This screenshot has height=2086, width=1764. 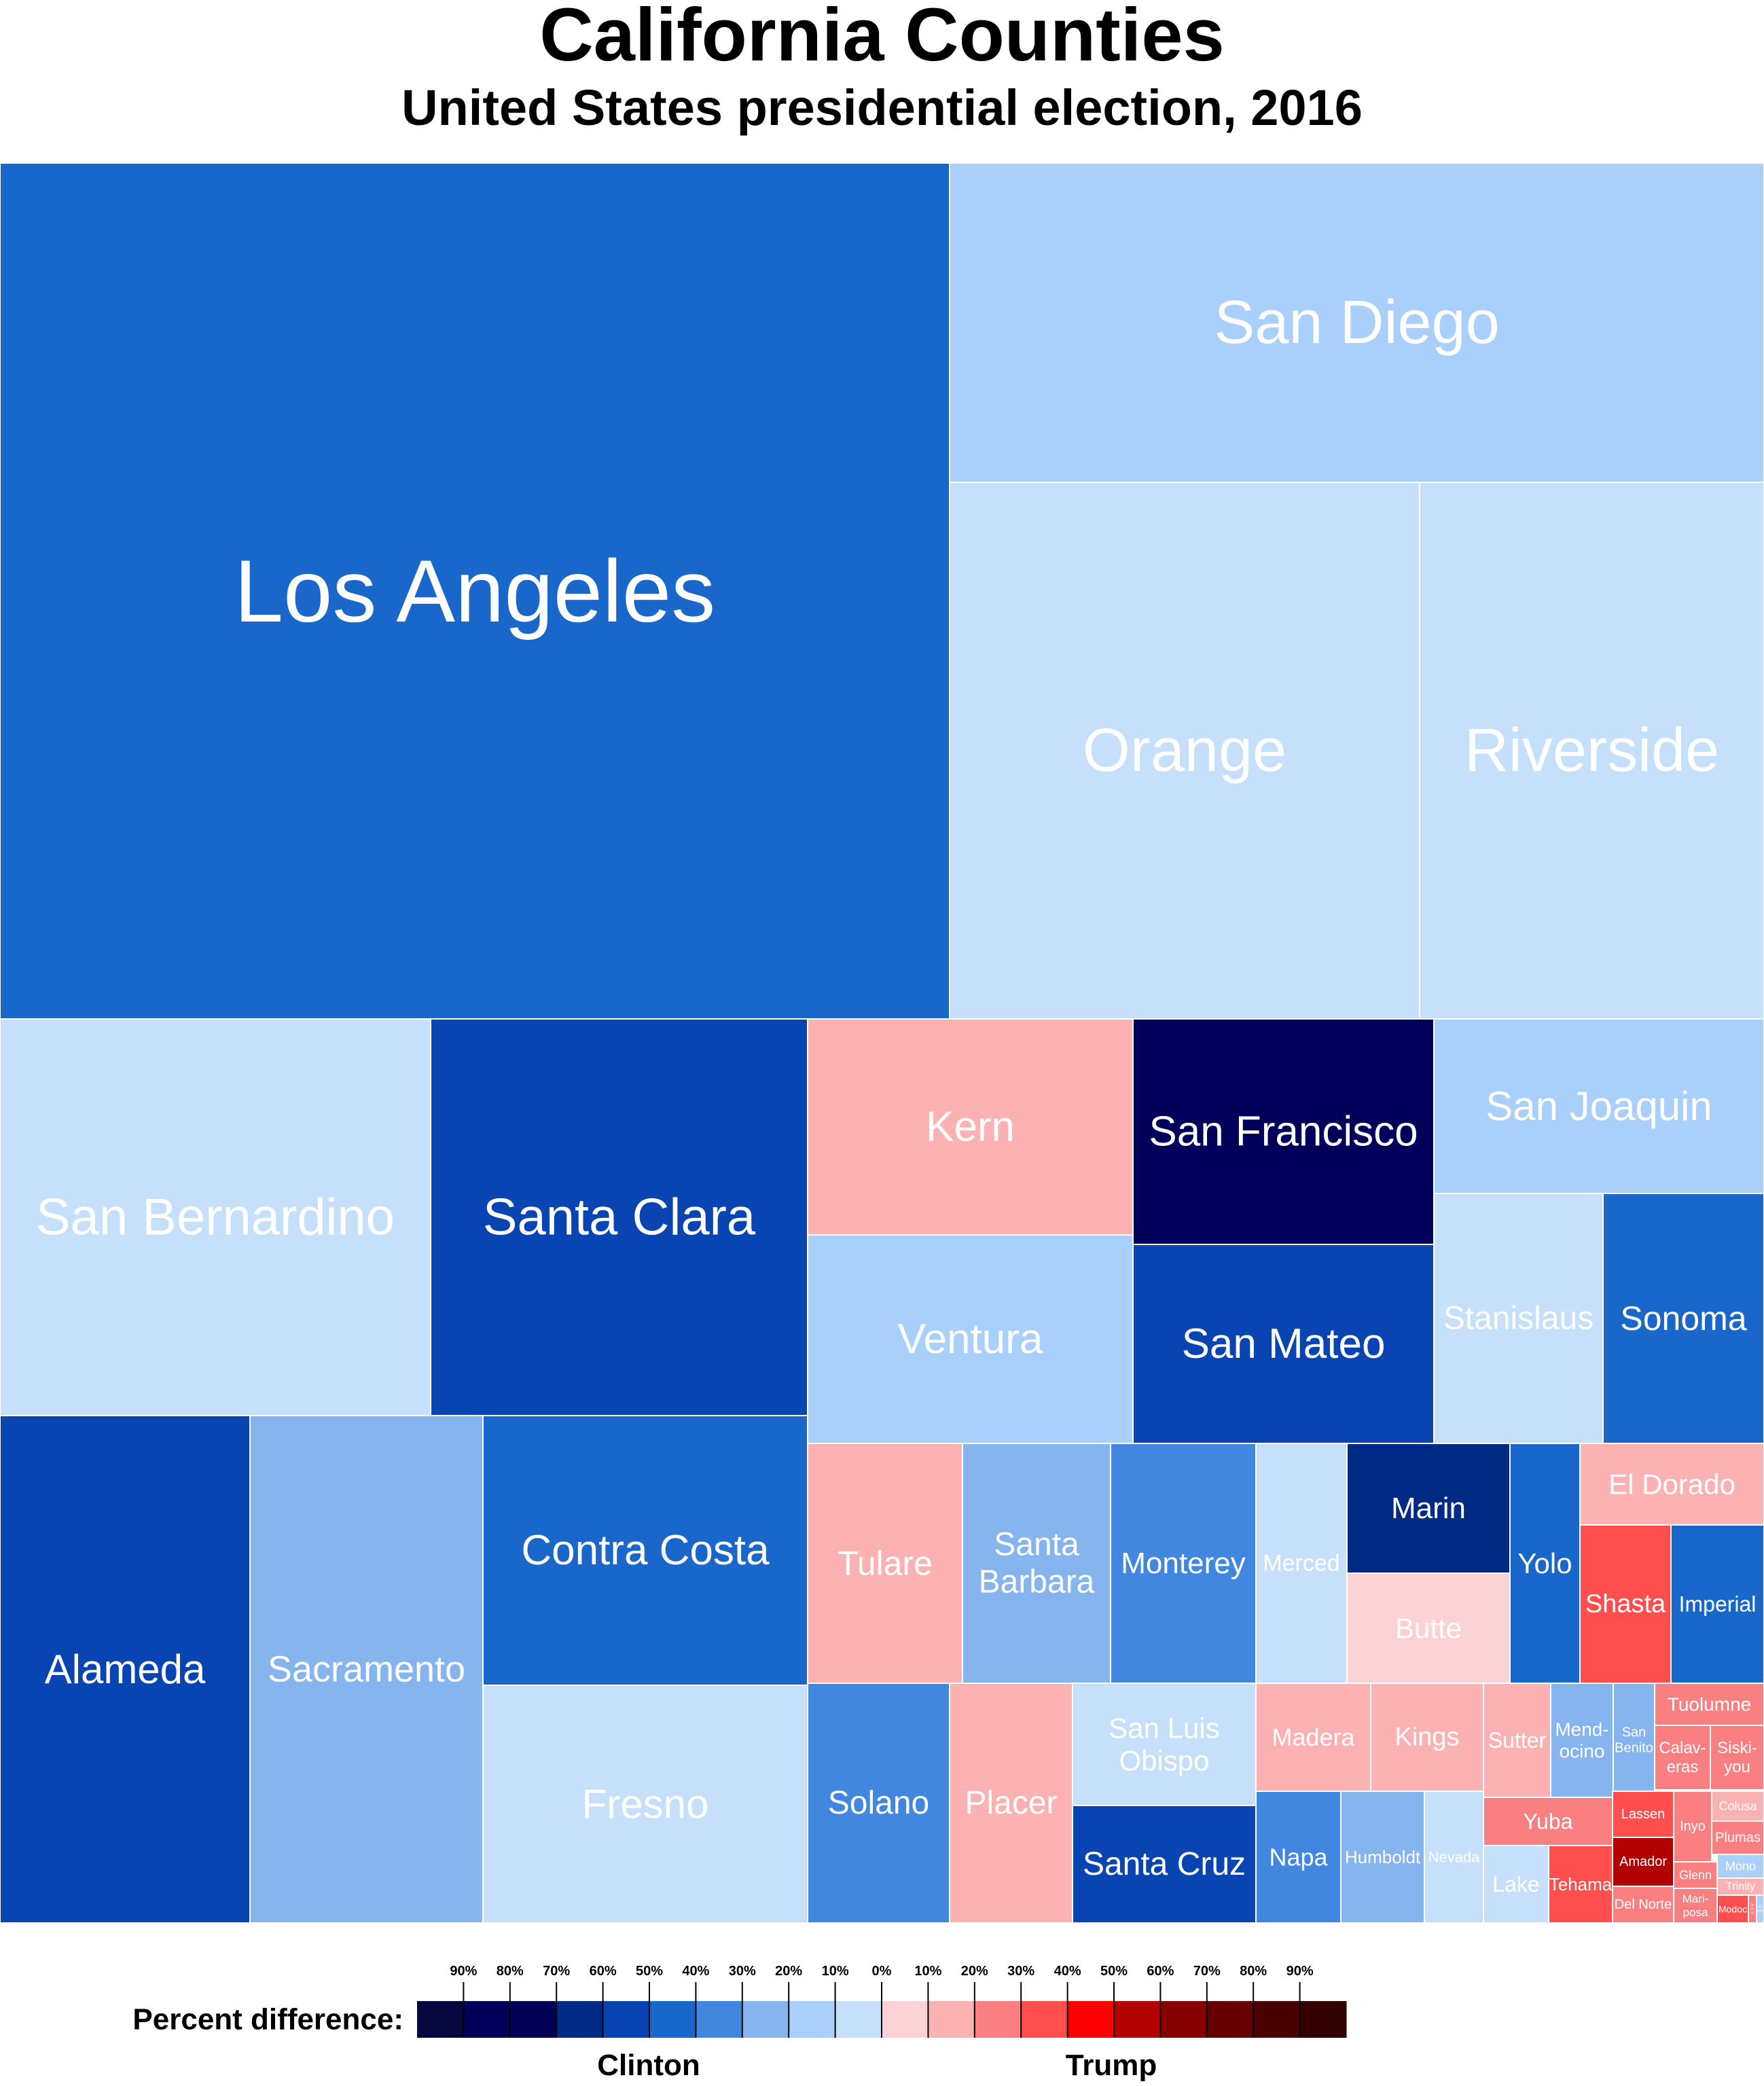 I want to click on county-mendocino: Mend-ocino, so click(x=1582, y=1740).